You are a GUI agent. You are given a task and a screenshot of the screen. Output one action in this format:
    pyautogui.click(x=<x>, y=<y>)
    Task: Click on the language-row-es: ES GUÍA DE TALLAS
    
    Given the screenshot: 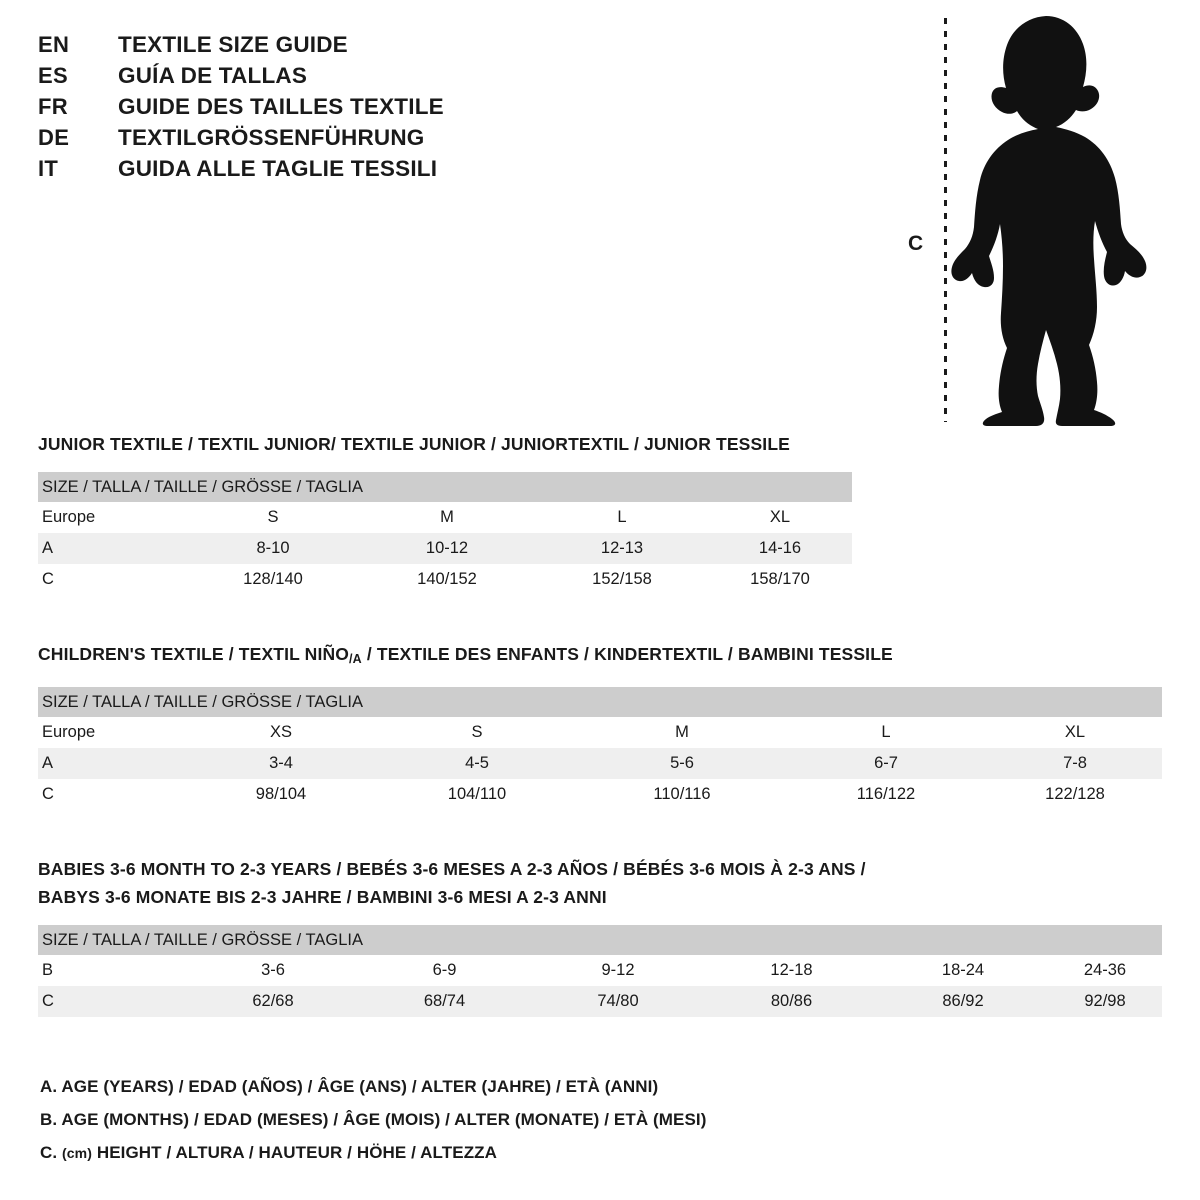 What is the action you would take?
    pyautogui.click(x=318, y=78)
    